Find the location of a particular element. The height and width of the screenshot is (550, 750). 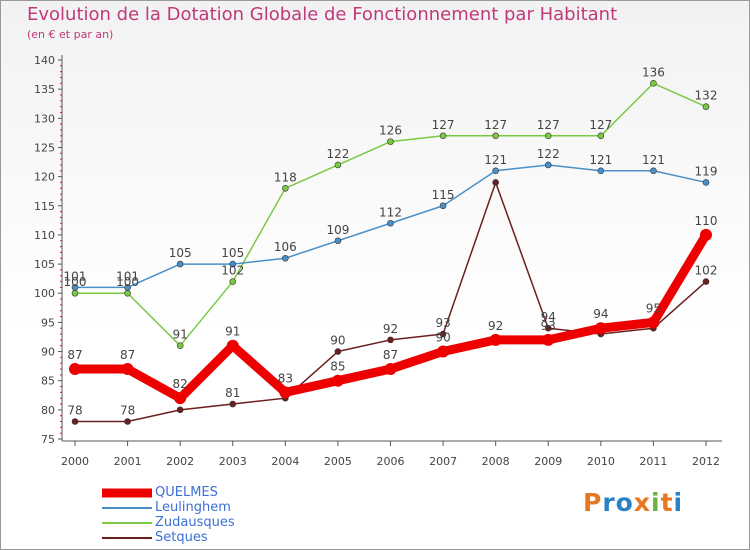

data-label-setques: 90 is located at coordinates (337, 341).